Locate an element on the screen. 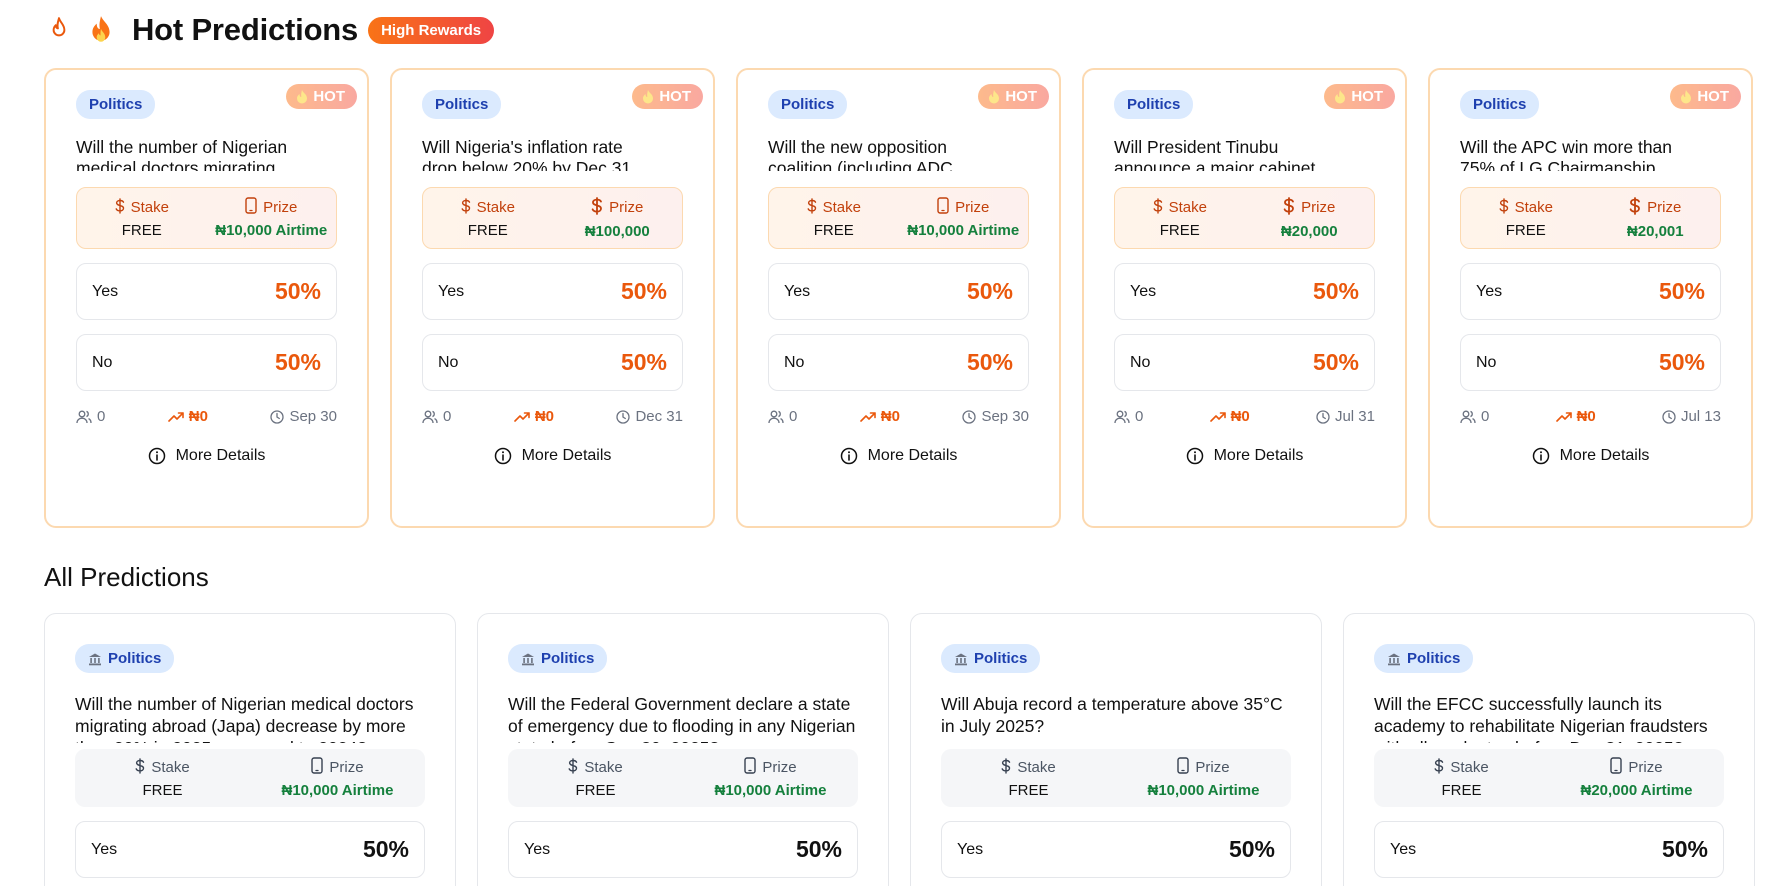 Image resolution: width=1790 pixels, height=886 pixels. deadline-stat: Jul 31 is located at coordinates (1345, 416).